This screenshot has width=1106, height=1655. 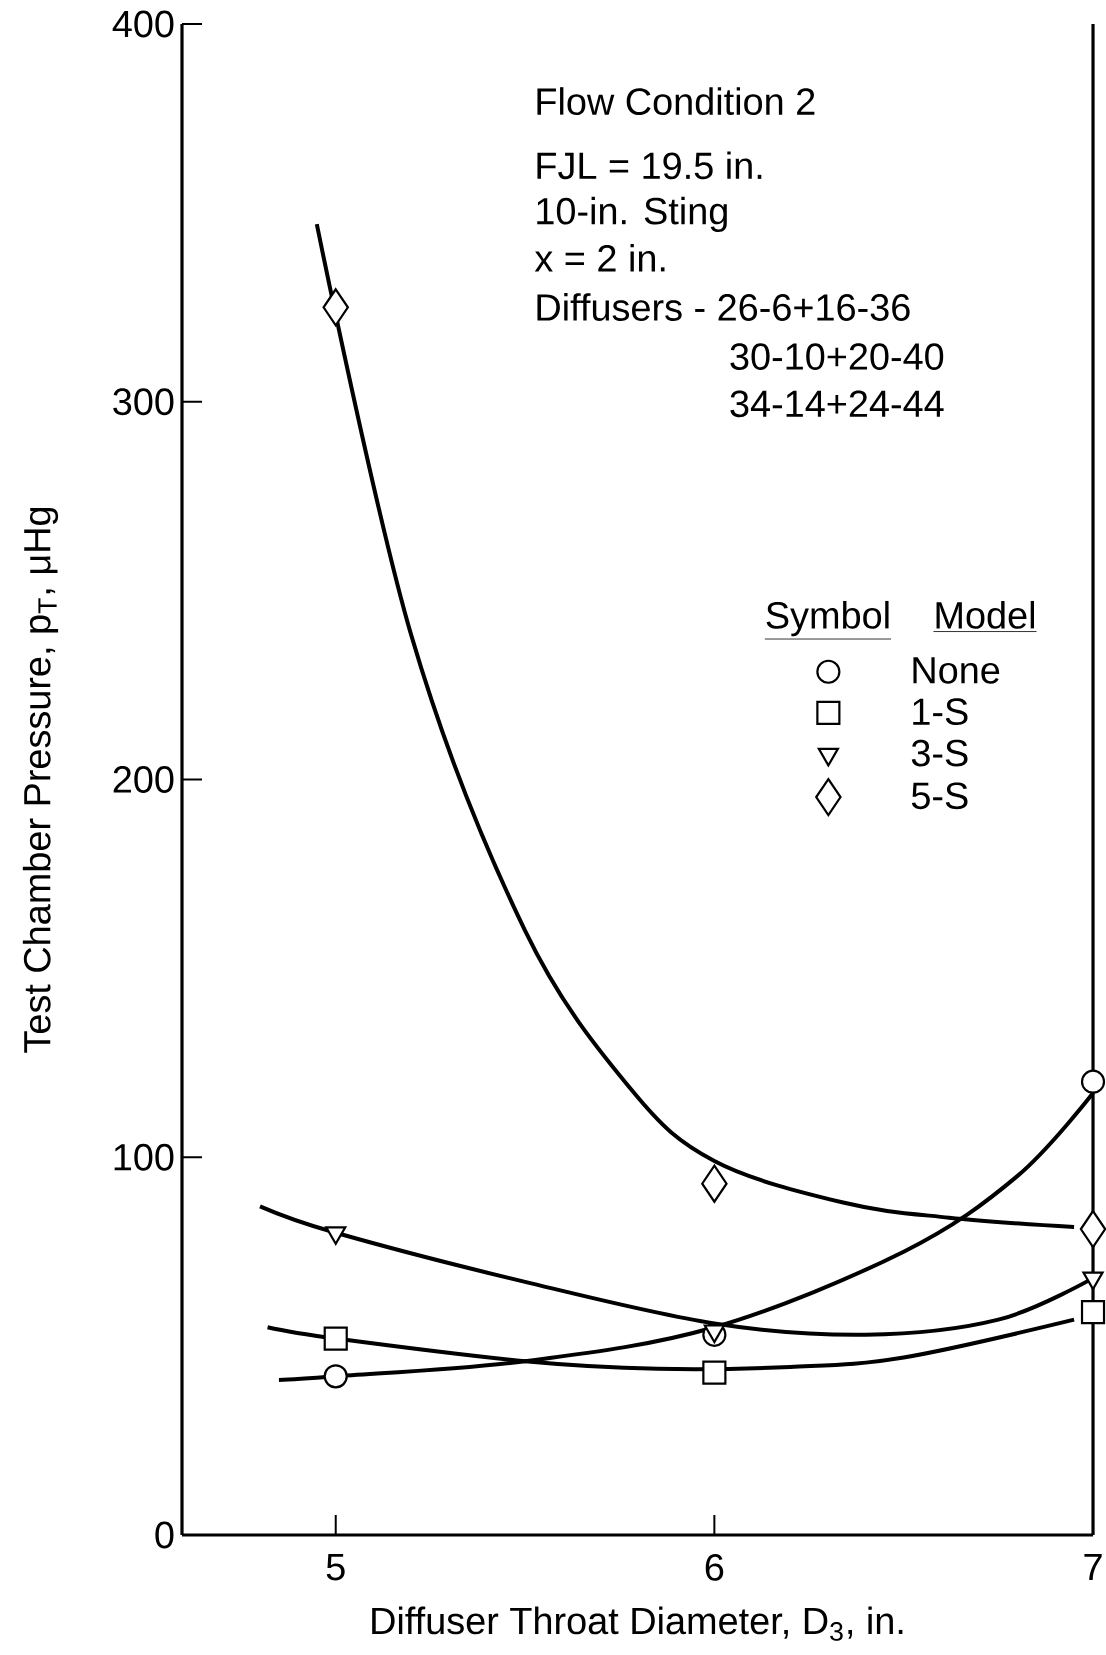 What do you see at coordinates (837, 404) in the screenshot?
I see `annotation: 34-14+24-44` at bounding box center [837, 404].